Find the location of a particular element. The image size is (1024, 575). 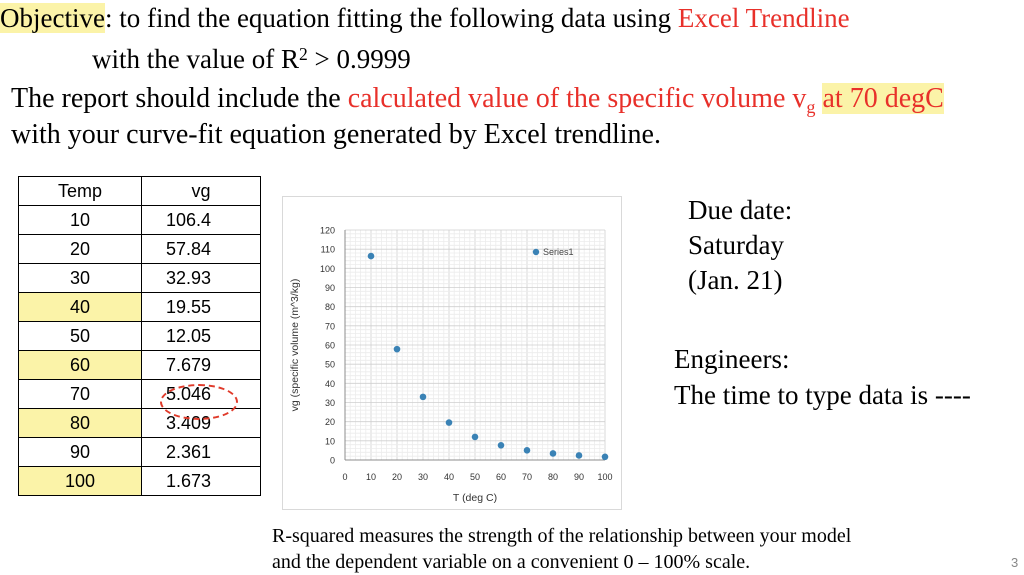

x-tick-label: 90 is located at coordinates (579, 477).